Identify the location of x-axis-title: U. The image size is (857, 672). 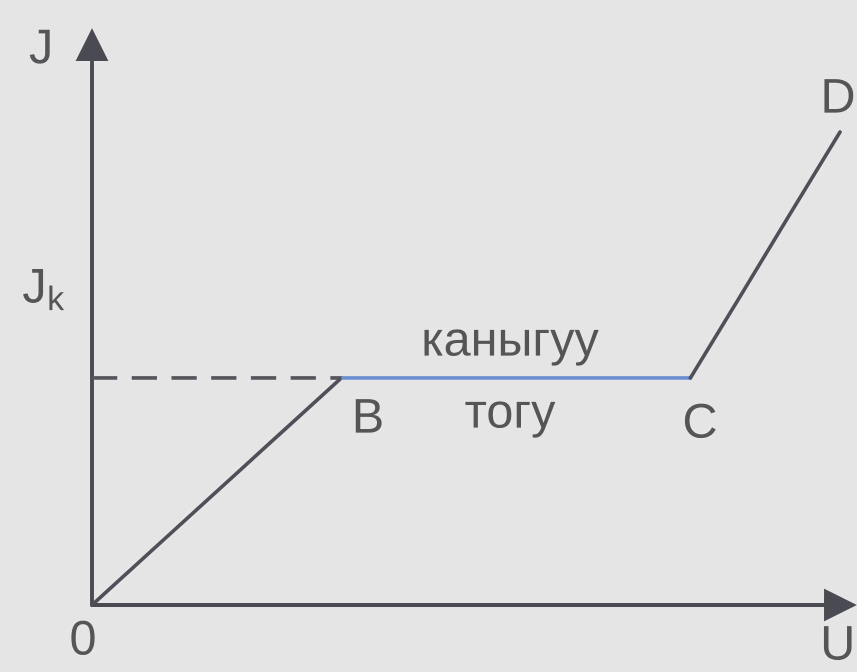
(838, 643).